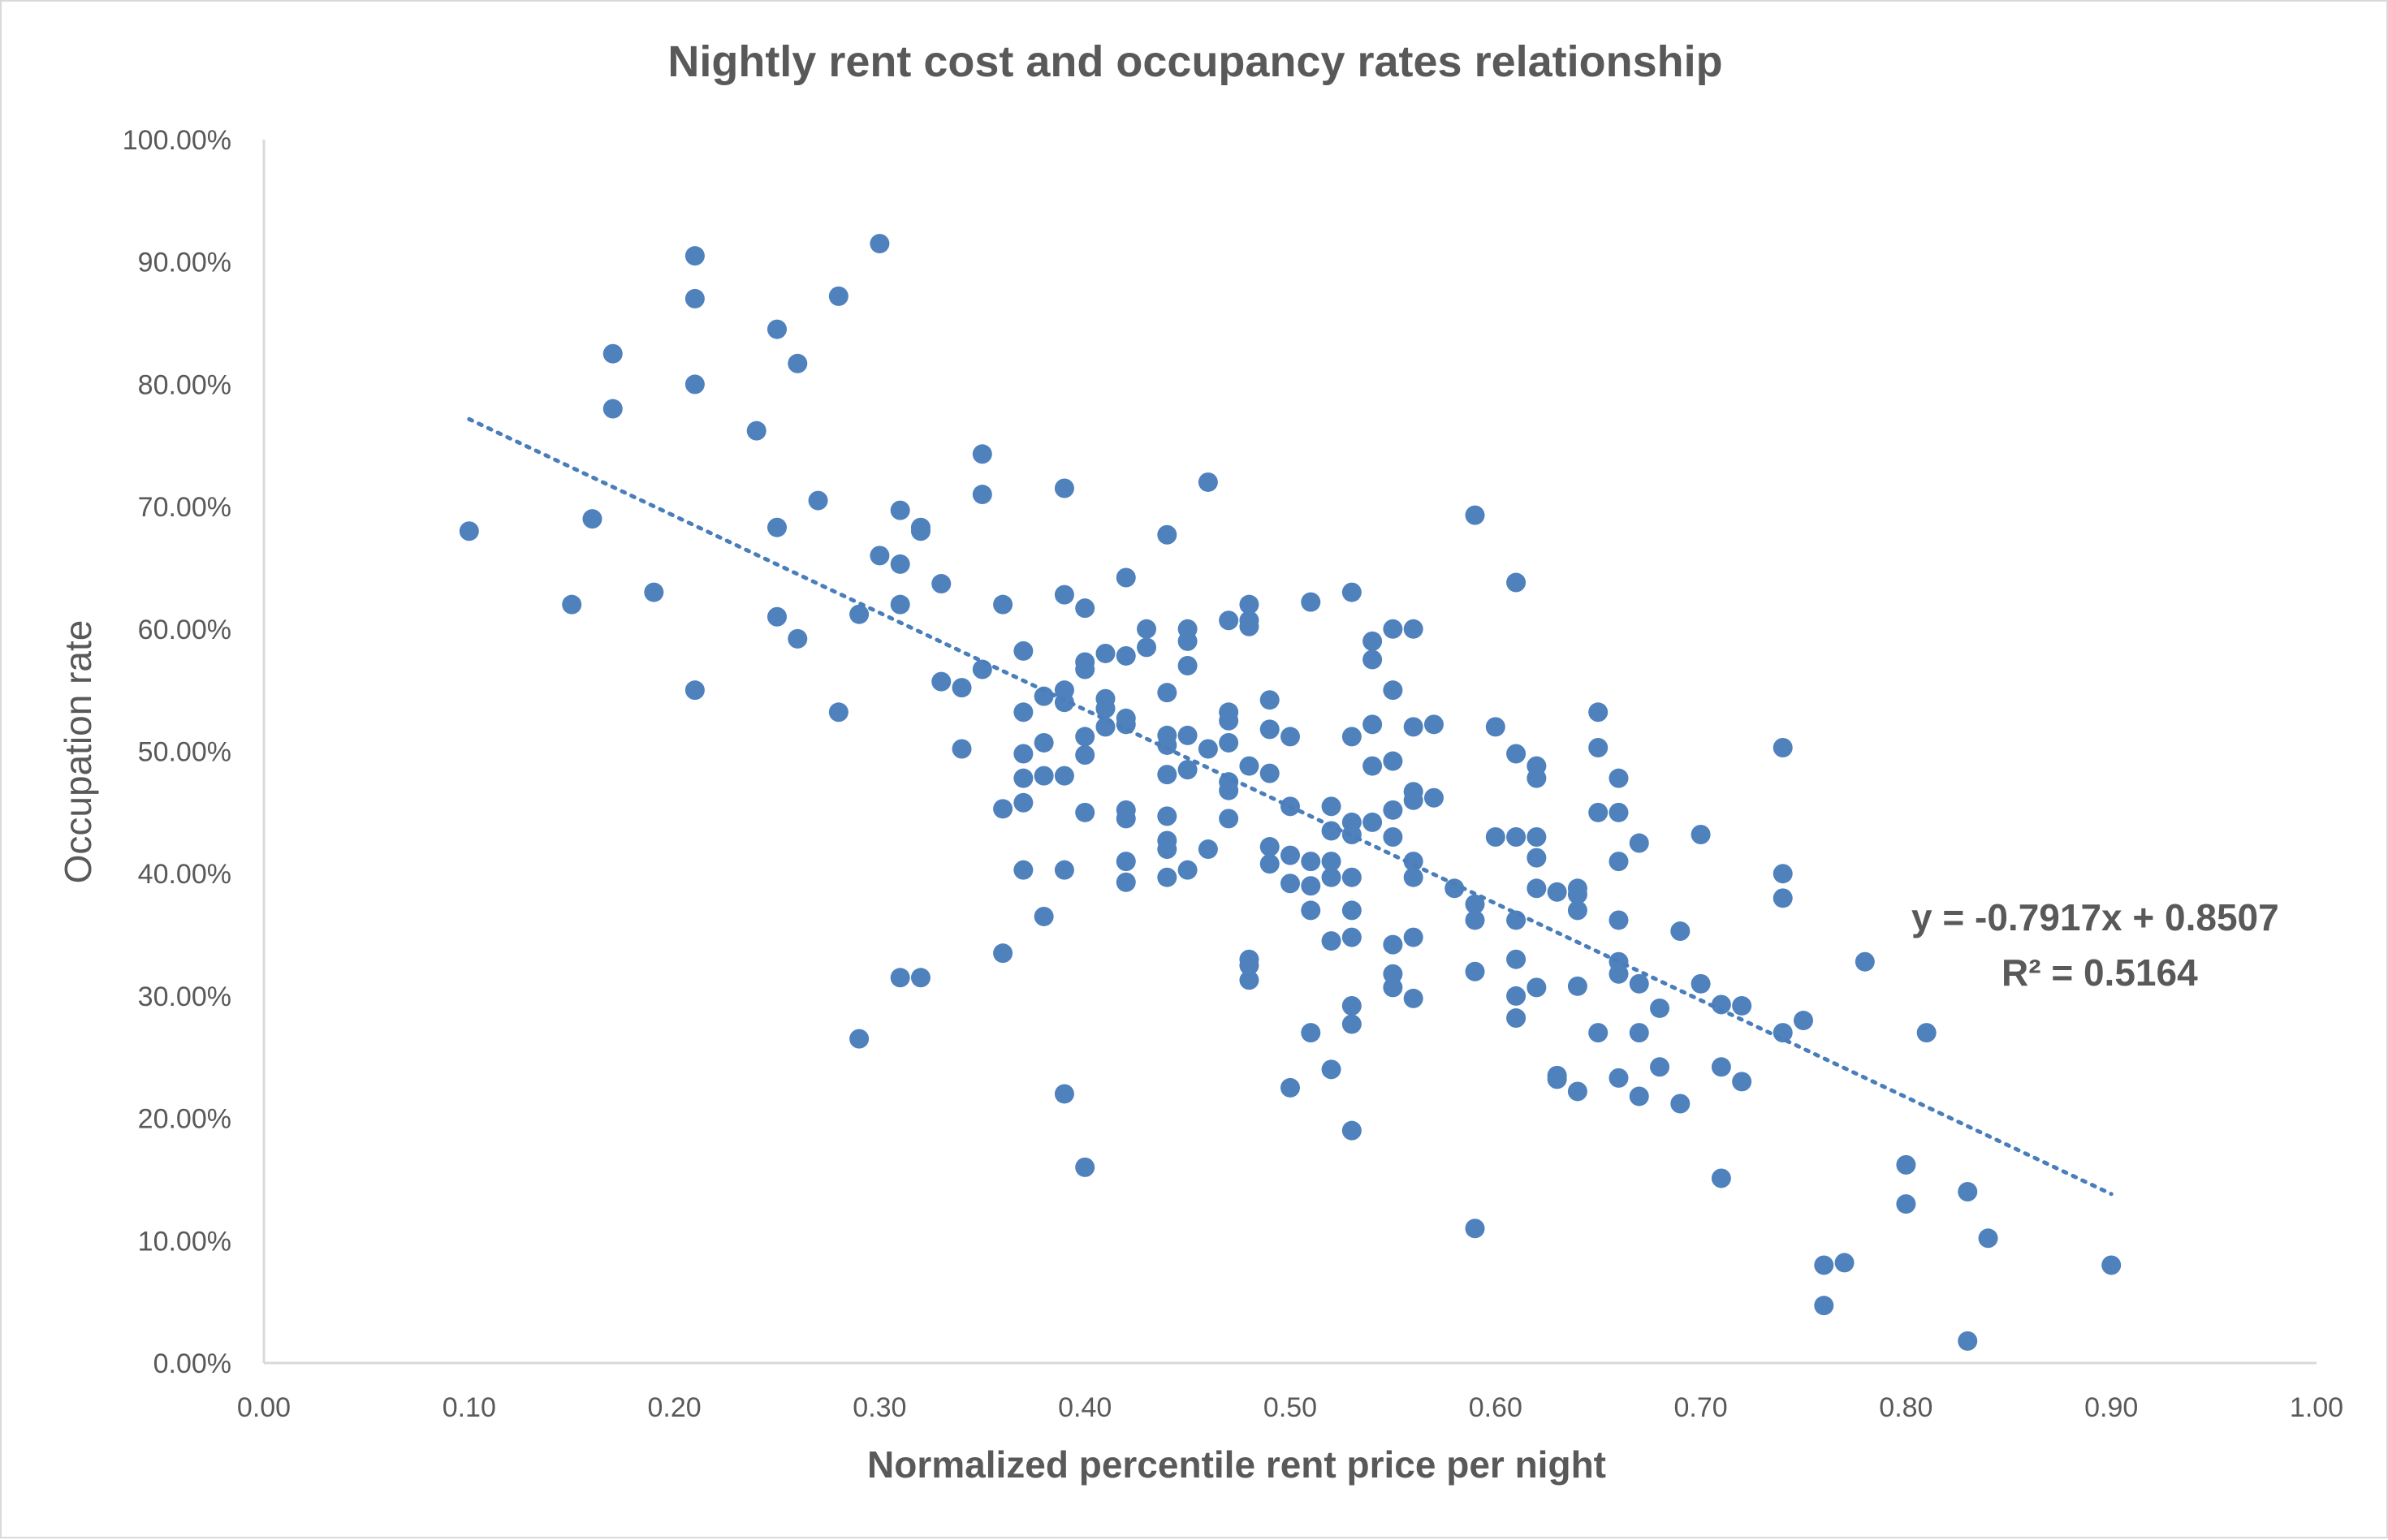 The width and height of the screenshot is (2388, 1540). What do you see at coordinates (1290, 1407) in the screenshot?
I see `x-tick-label: 0.50` at bounding box center [1290, 1407].